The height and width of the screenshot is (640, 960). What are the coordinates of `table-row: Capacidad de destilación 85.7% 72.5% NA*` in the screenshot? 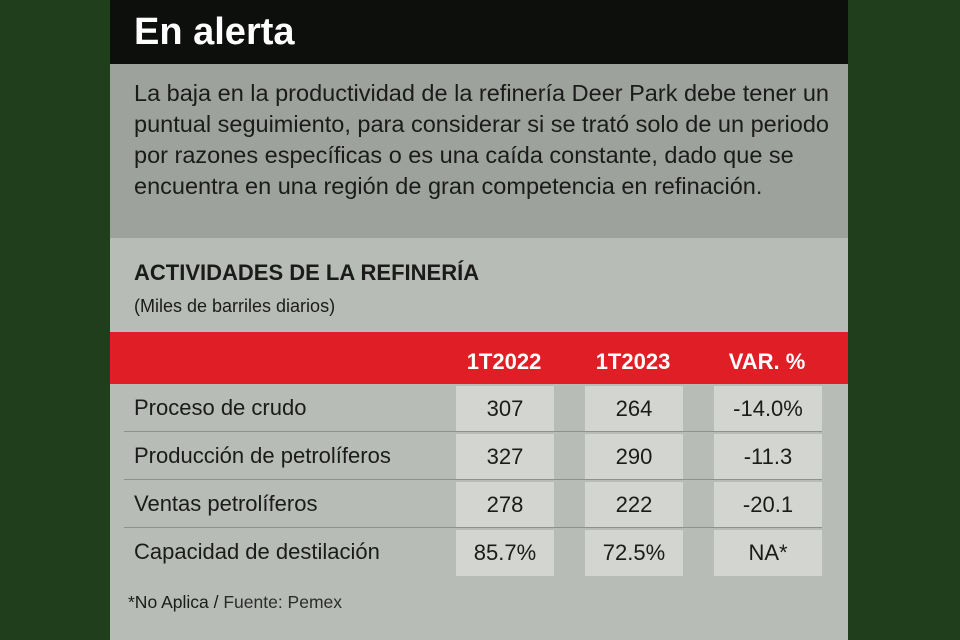 It's located at (479, 552).